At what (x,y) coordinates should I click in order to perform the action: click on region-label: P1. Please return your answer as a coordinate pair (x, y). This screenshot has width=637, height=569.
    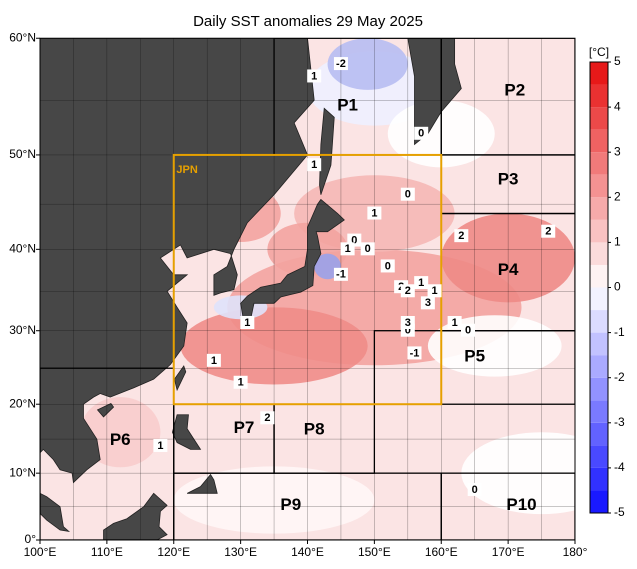
    Looking at the image, I should click on (347, 104).